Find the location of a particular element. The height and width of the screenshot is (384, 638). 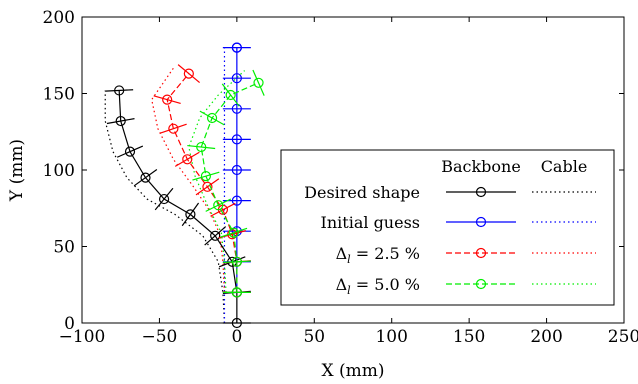

legend-label: Δl = 5.0 % is located at coordinates (378, 286).